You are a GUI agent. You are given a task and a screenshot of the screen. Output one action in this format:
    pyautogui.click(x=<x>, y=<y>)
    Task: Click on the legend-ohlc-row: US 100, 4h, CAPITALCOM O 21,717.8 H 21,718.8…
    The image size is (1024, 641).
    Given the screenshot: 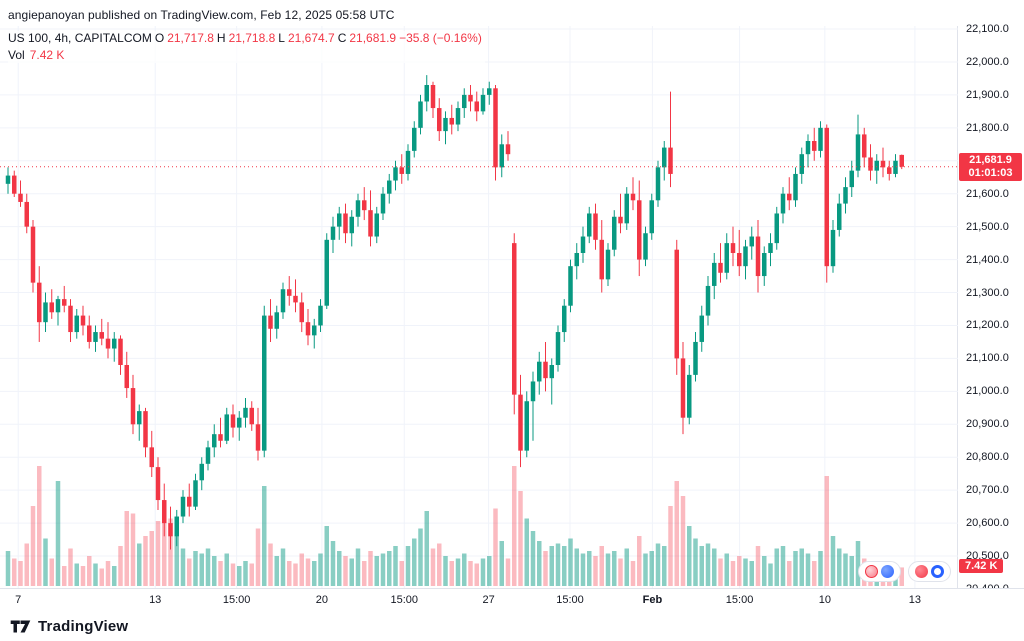 What is the action you would take?
    pyautogui.click(x=246, y=38)
    